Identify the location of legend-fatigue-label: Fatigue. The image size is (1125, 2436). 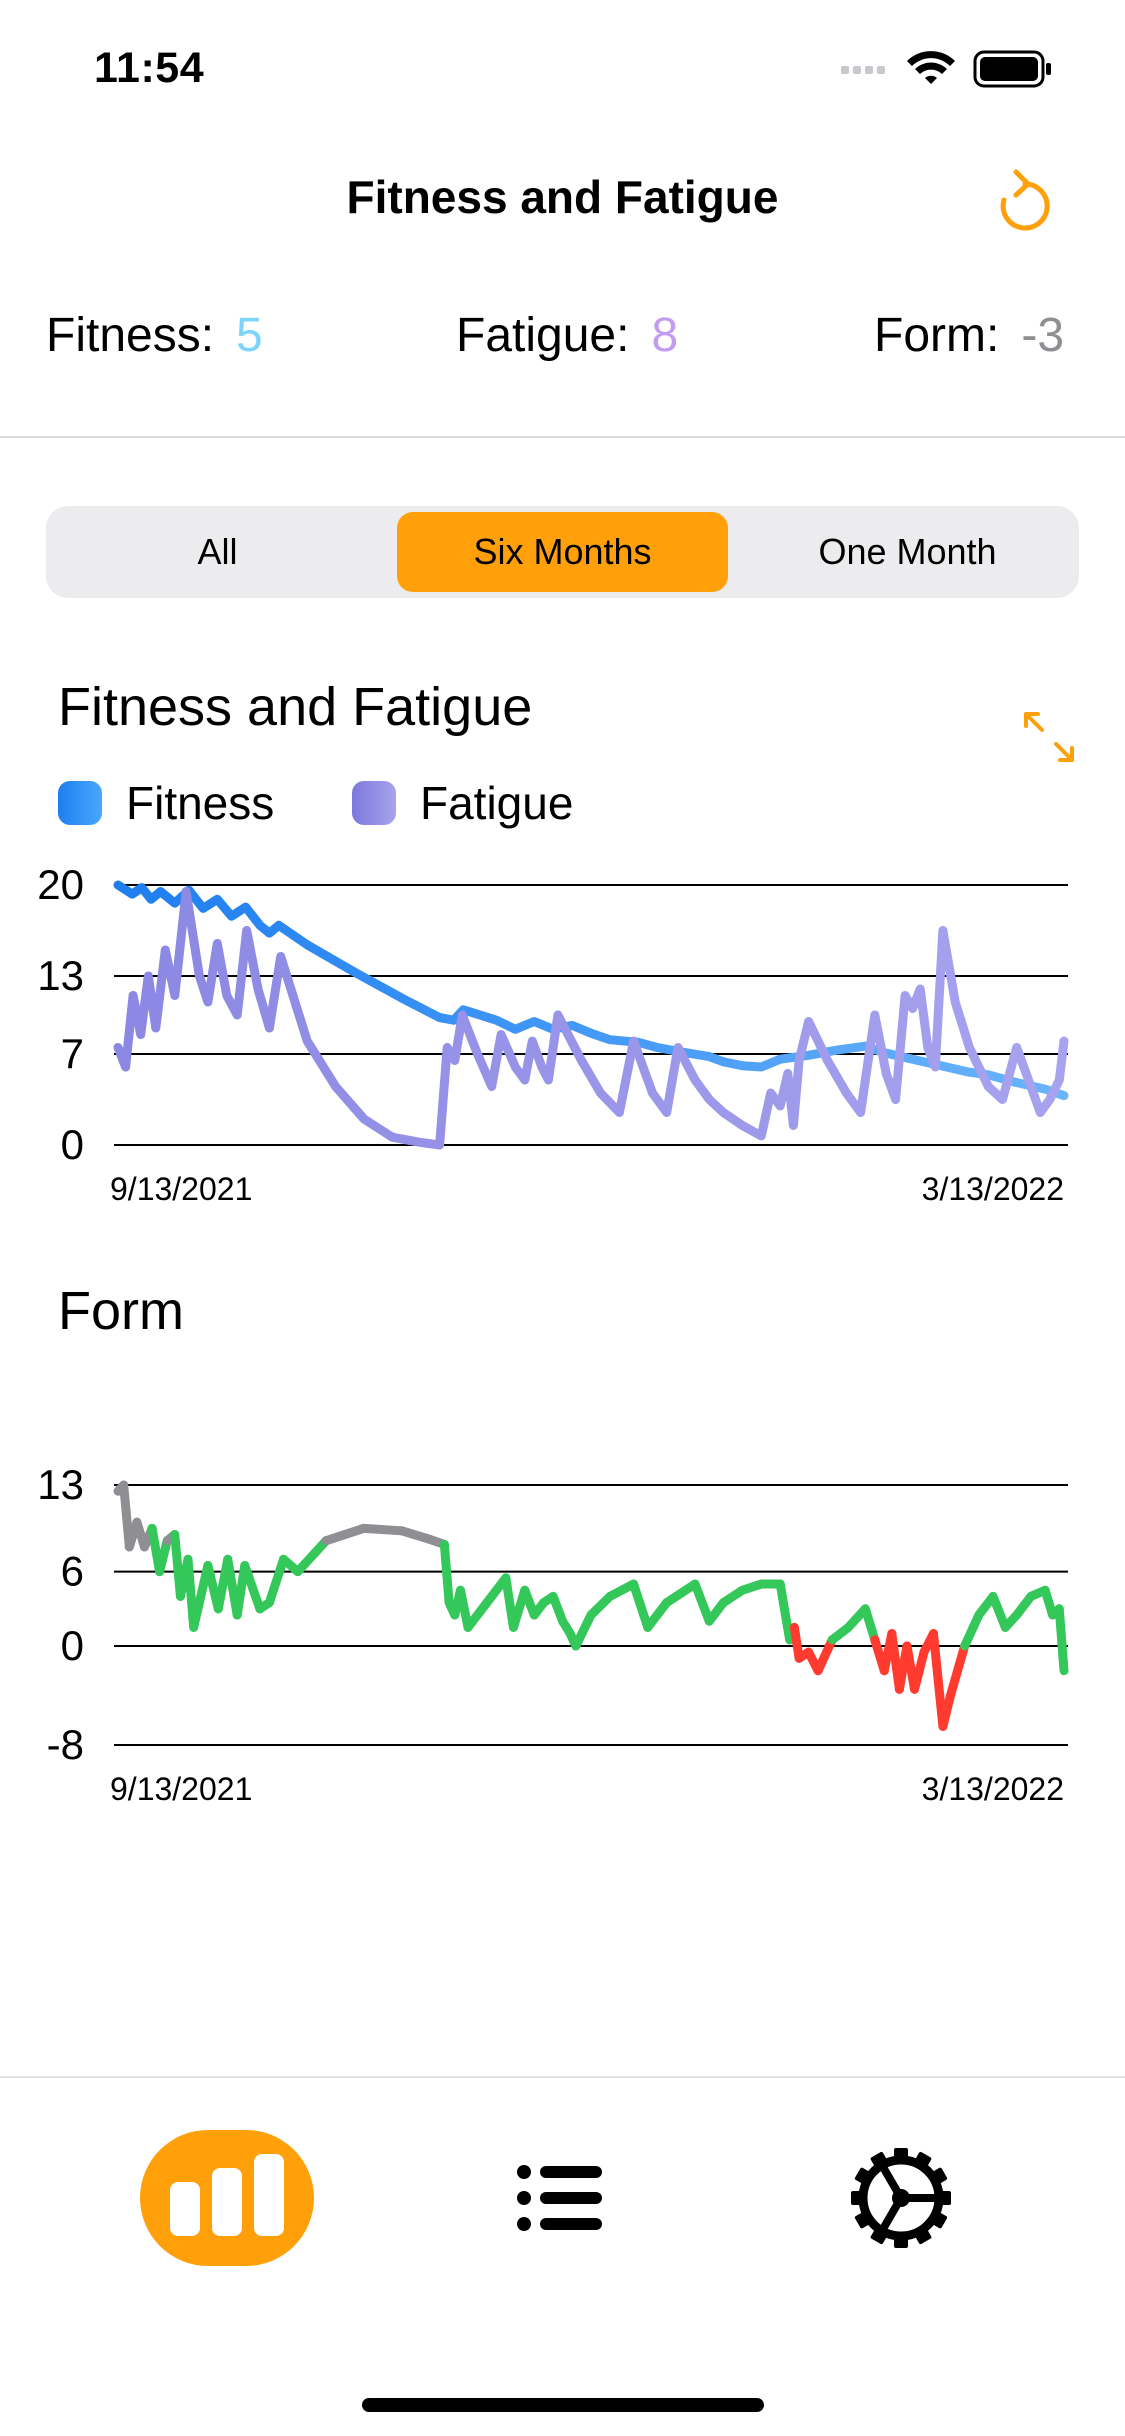
(497, 803).